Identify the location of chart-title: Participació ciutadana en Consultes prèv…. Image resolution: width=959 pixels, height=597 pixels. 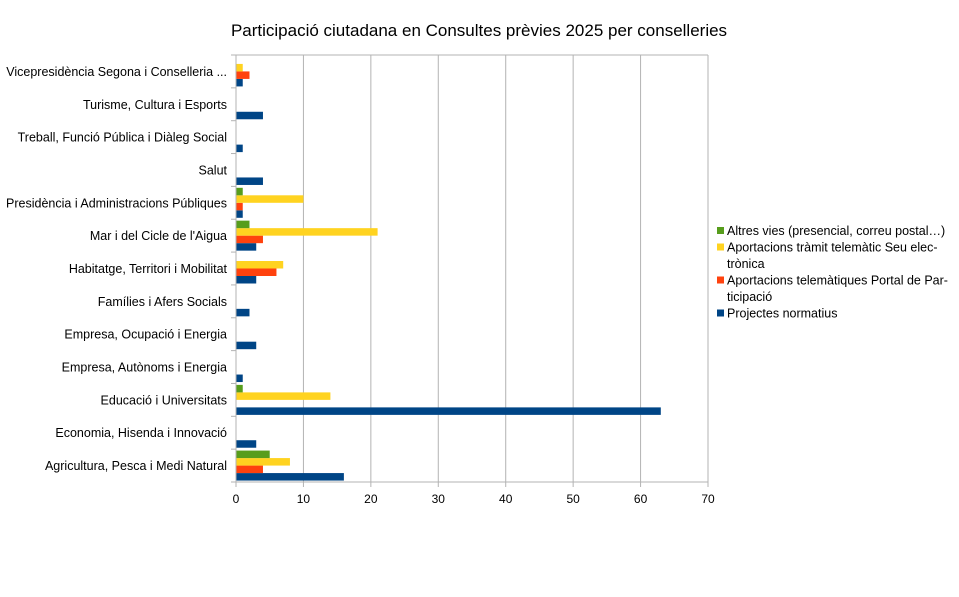
(479, 30).